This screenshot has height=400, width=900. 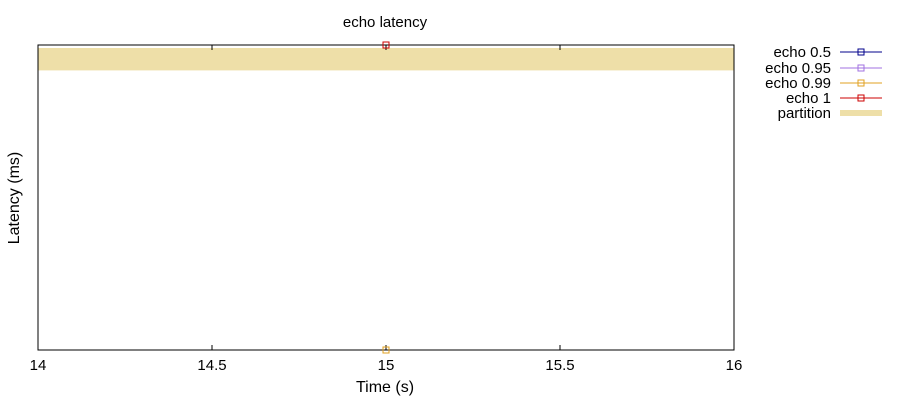 I want to click on legend-label: echo 0.5, so click(x=802, y=52).